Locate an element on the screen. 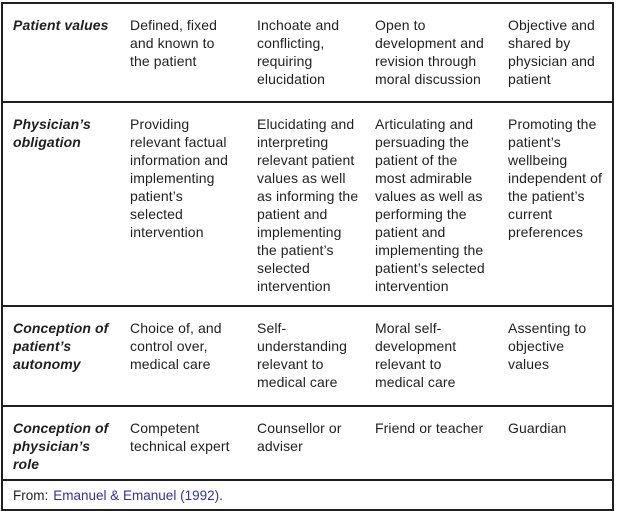 This screenshot has height=511, width=617. row-header-physicians-role: Conception of physician’s role is located at coordinates (61, 446).